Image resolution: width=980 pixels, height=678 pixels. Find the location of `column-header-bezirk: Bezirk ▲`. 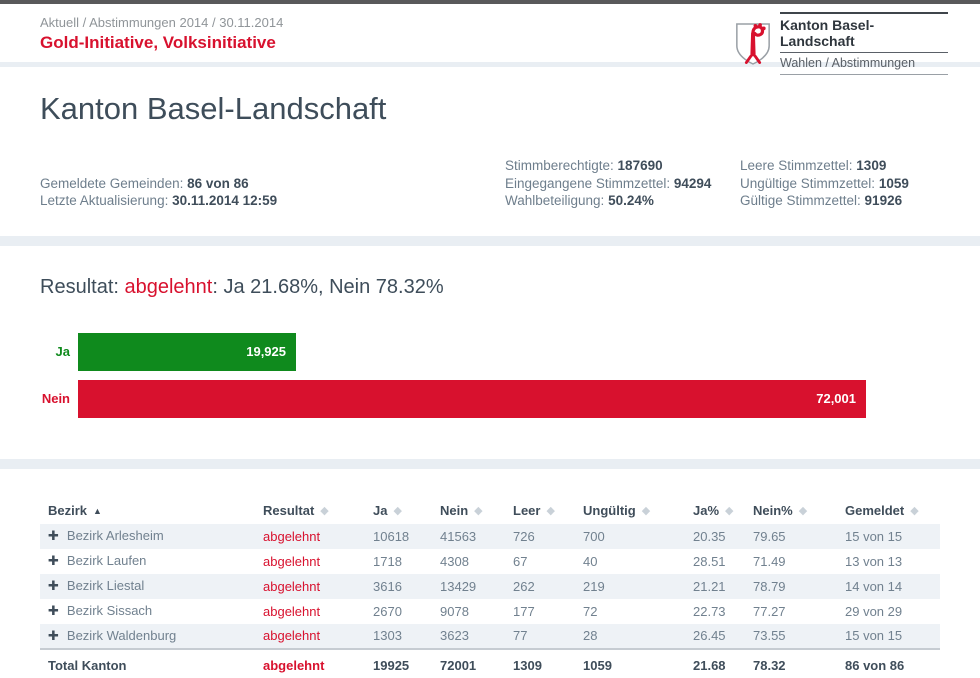

column-header-bezirk: Bezirk ▲ is located at coordinates (147, 511).